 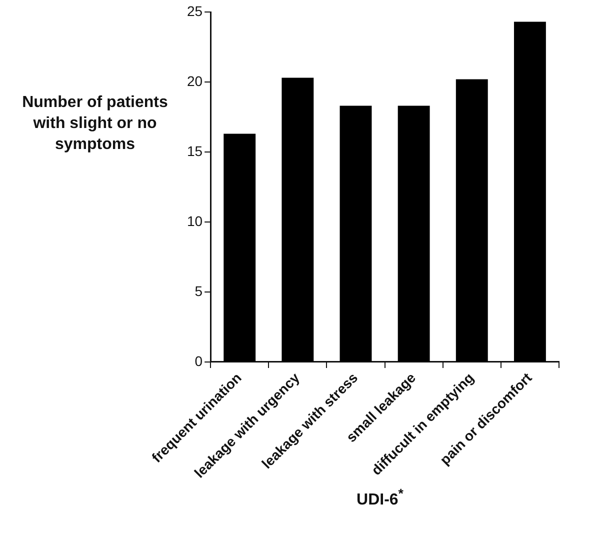 I want to click on y-tick-label: 10, so click(x=194, y=220).